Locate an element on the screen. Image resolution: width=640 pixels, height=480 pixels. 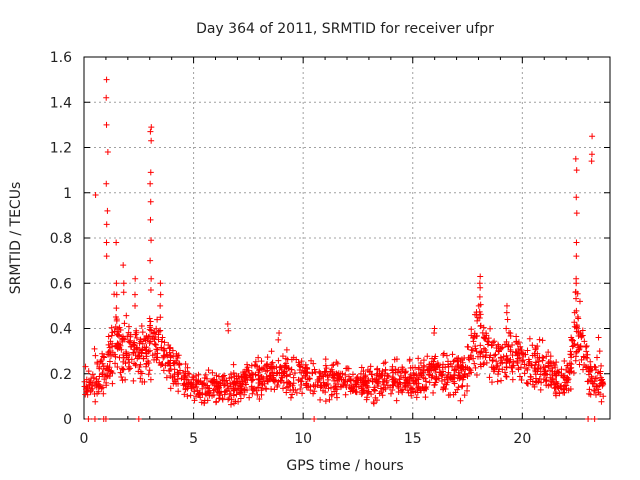
x-tick-label: 15 is located at coordinates (413, 439).